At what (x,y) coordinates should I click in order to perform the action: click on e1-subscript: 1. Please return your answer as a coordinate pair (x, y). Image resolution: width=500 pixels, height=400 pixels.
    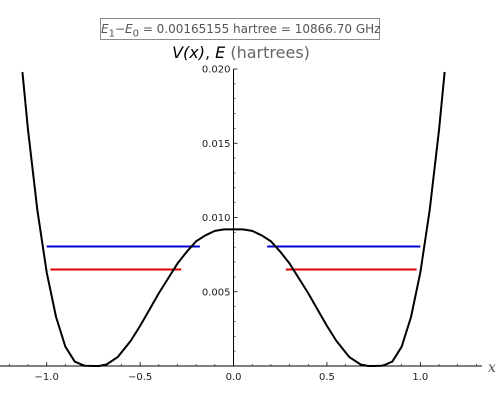
    Looking at the image, I should click on (111, 34).